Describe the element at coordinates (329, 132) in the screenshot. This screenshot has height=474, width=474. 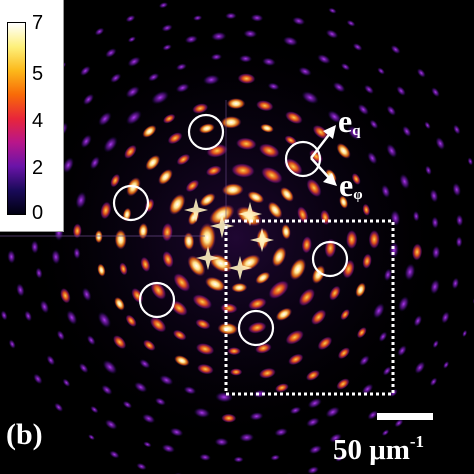
I see `eq-arrowhead` at that location.